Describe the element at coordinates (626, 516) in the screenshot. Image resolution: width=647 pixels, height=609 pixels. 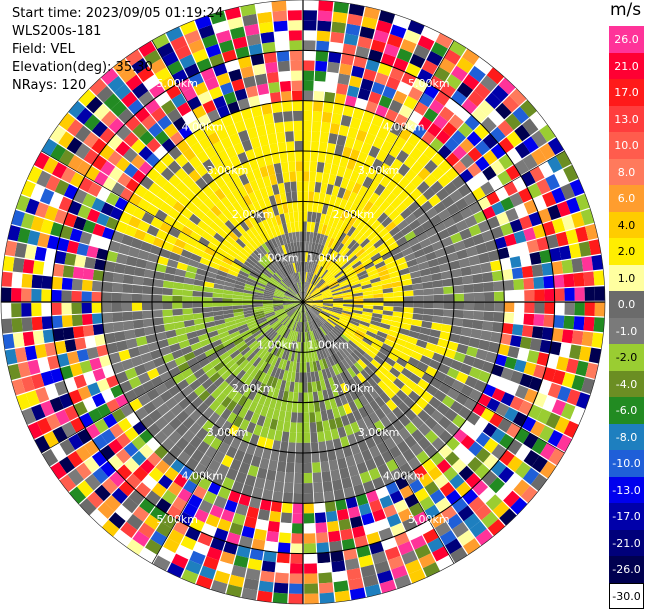
I see `colorbar-tick-label: -17.0` at that location.